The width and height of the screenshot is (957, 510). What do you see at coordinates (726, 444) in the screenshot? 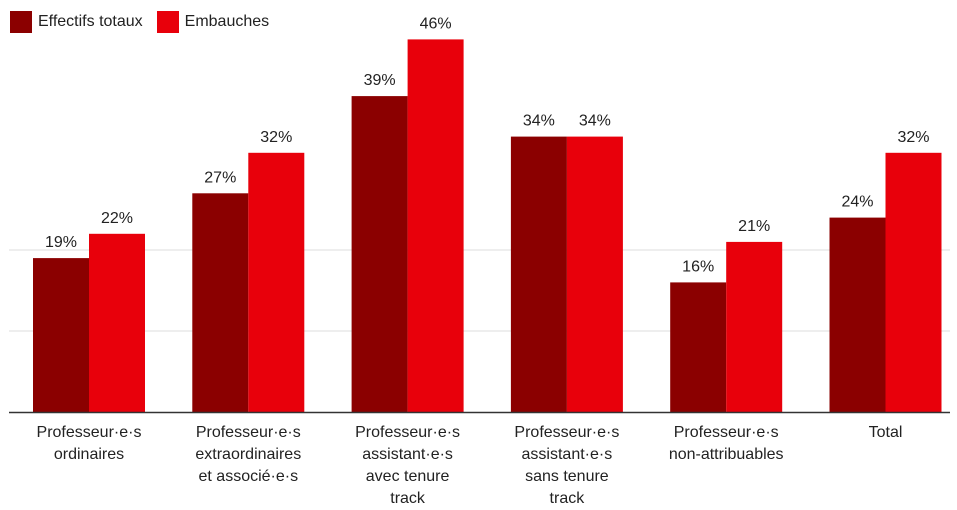
I see `category-label-5: Professeur·e·s non-attribuables` at bounding box center [726, 444].